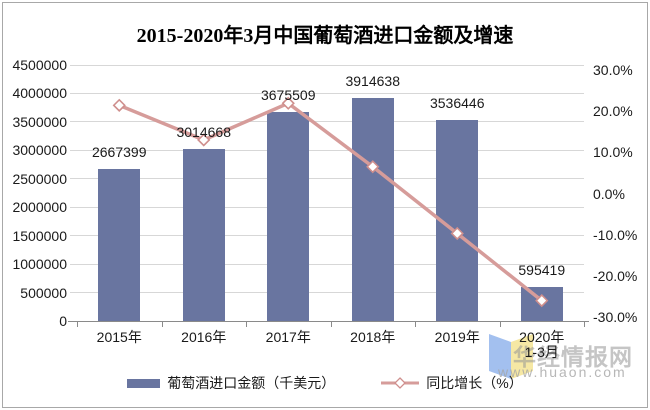 This screenshot has width=650, height=410. I want to click on left-axis-tick-label: 3000000, so click(39, 150).